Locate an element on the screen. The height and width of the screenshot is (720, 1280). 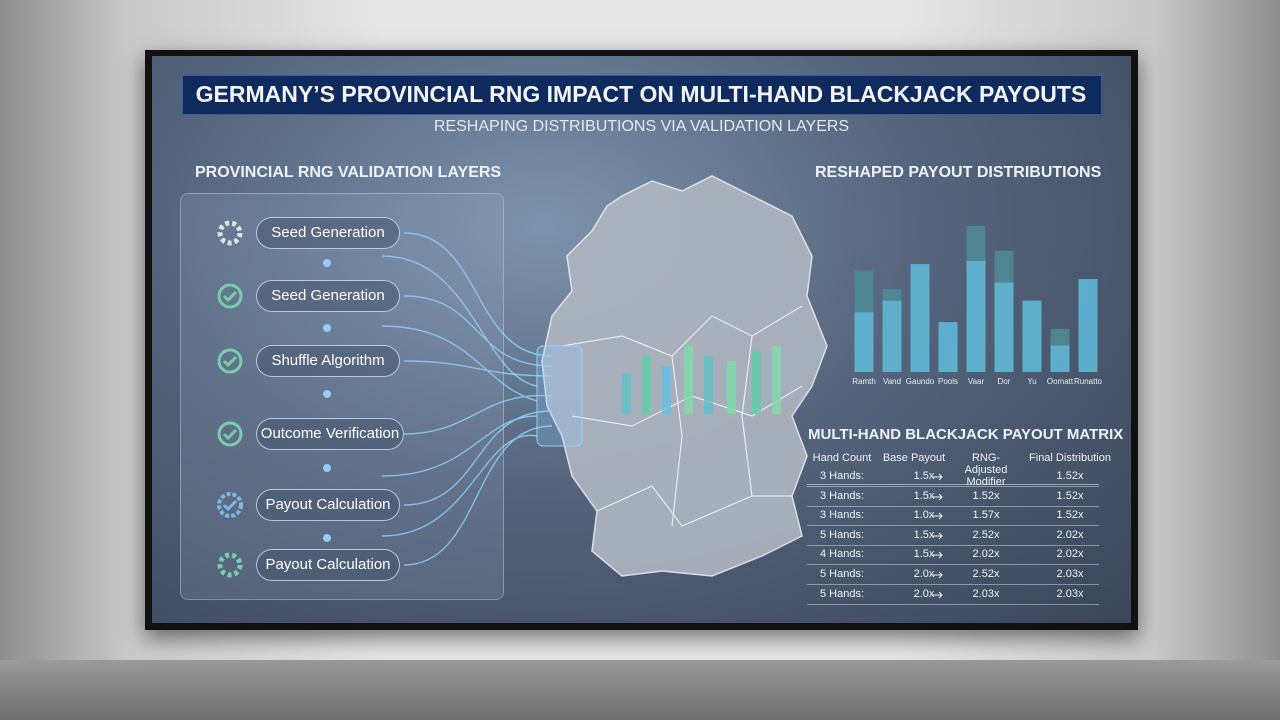
column-header: Base Payout is located at coordinates (914, 458).